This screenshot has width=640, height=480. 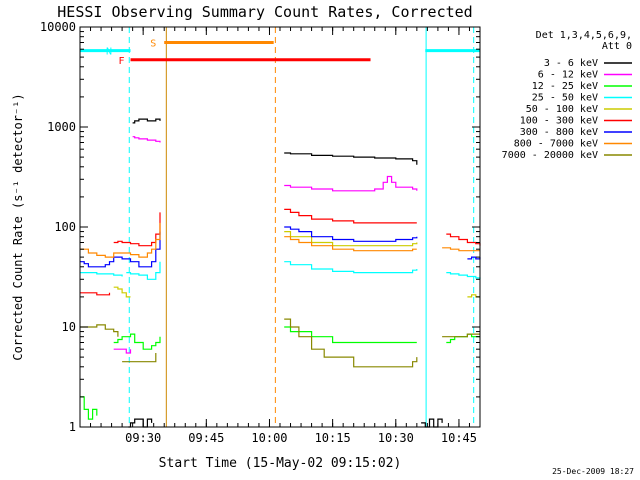 What do you see at coordinates (61, 127) in the screenshot?
I see `y-tick-label-3: 1000` at bounding box center [61, 127].